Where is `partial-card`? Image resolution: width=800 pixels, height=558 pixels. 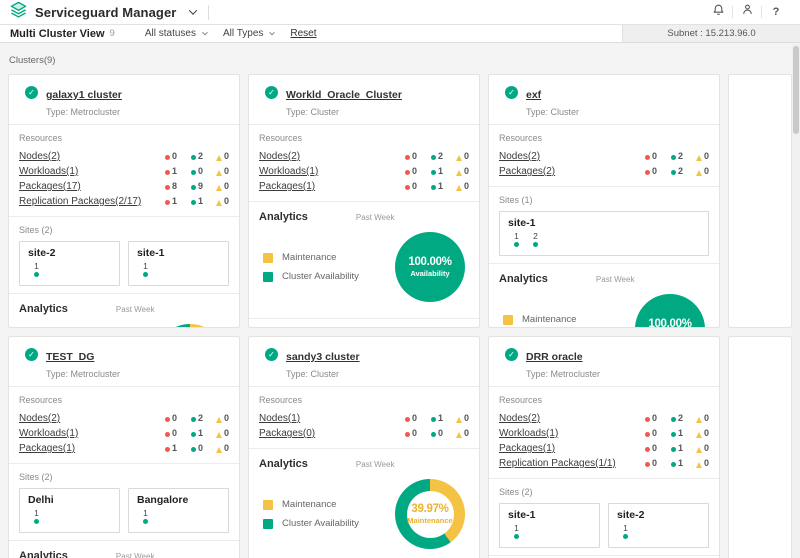 partial-card is located at coordinates (760, 201).